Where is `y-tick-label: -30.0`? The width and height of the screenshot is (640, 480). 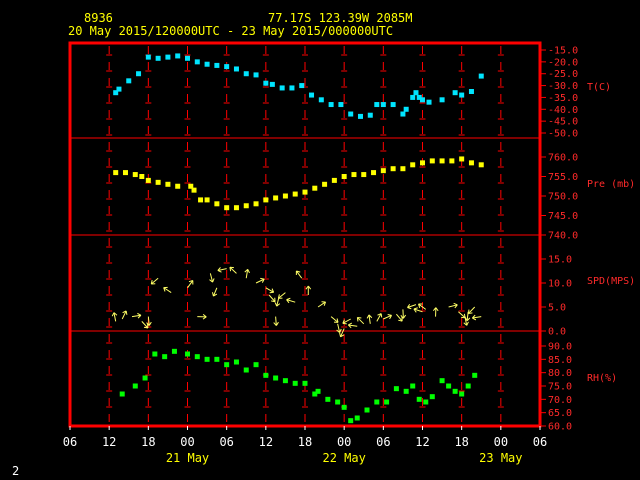
y-tick-label: -30.0 is located at coordinates (563, 86).